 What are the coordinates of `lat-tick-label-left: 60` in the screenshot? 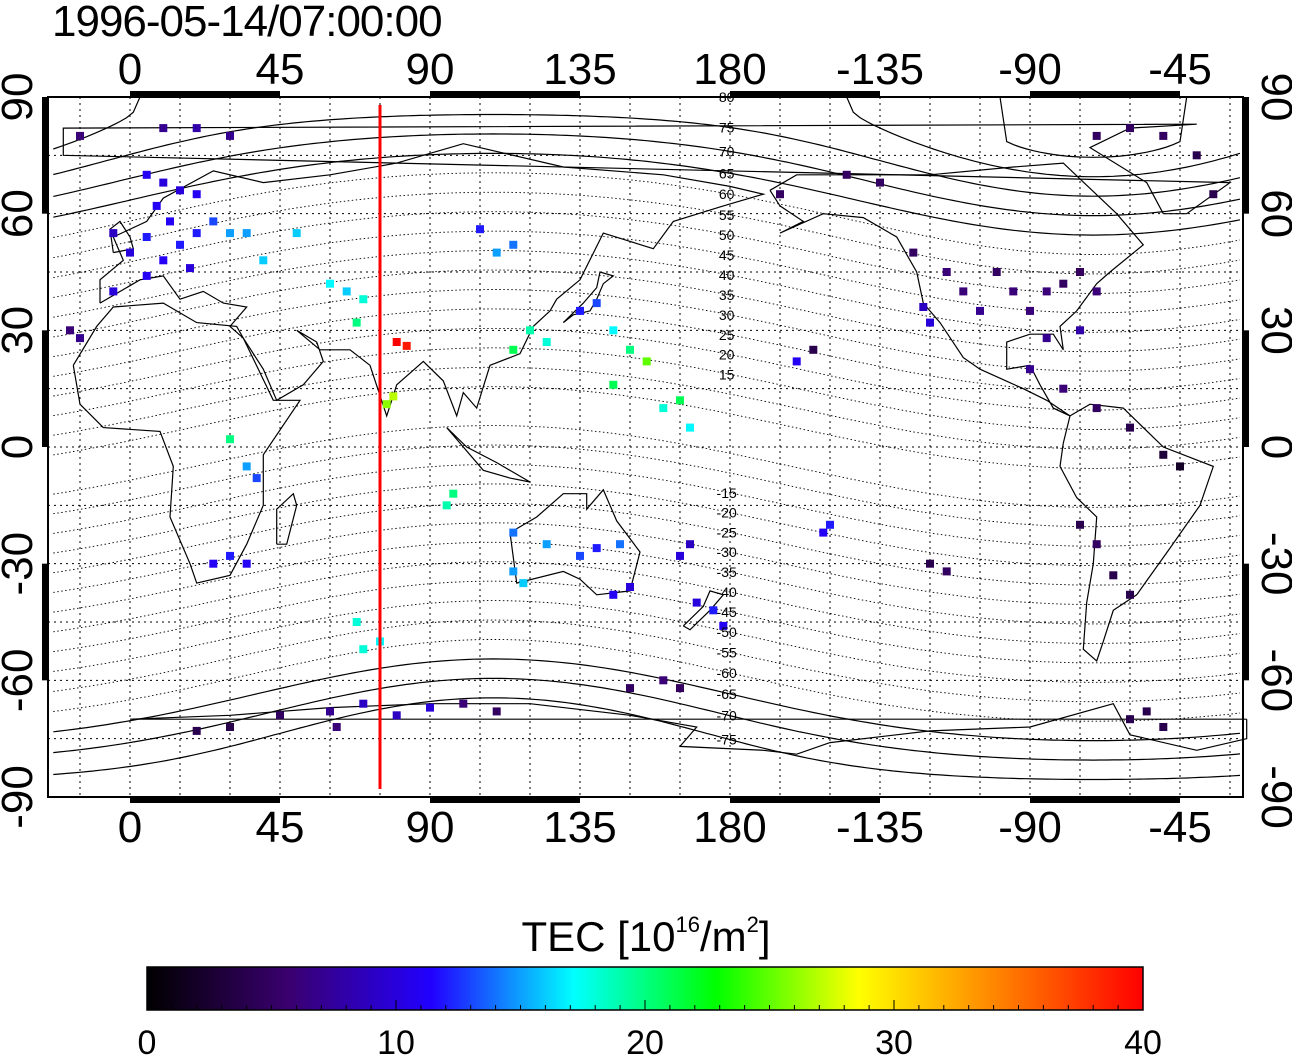 It's located at (21, 213).